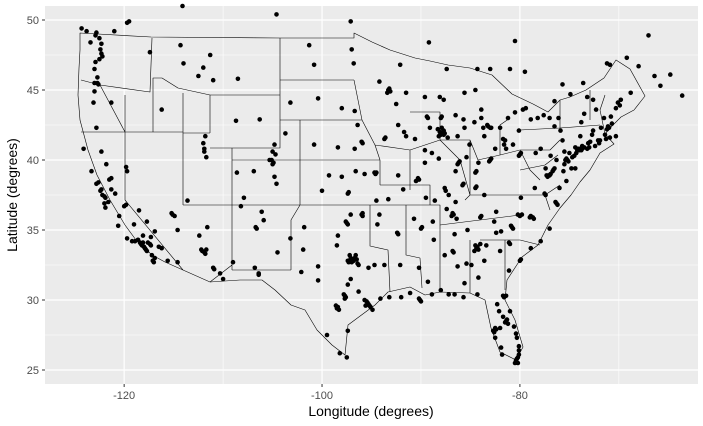 This screenshot has width=703, height=426. Describe the element at coordinates (33, 91) in the screenshot. I see `y-tick-label: 45` at that location.